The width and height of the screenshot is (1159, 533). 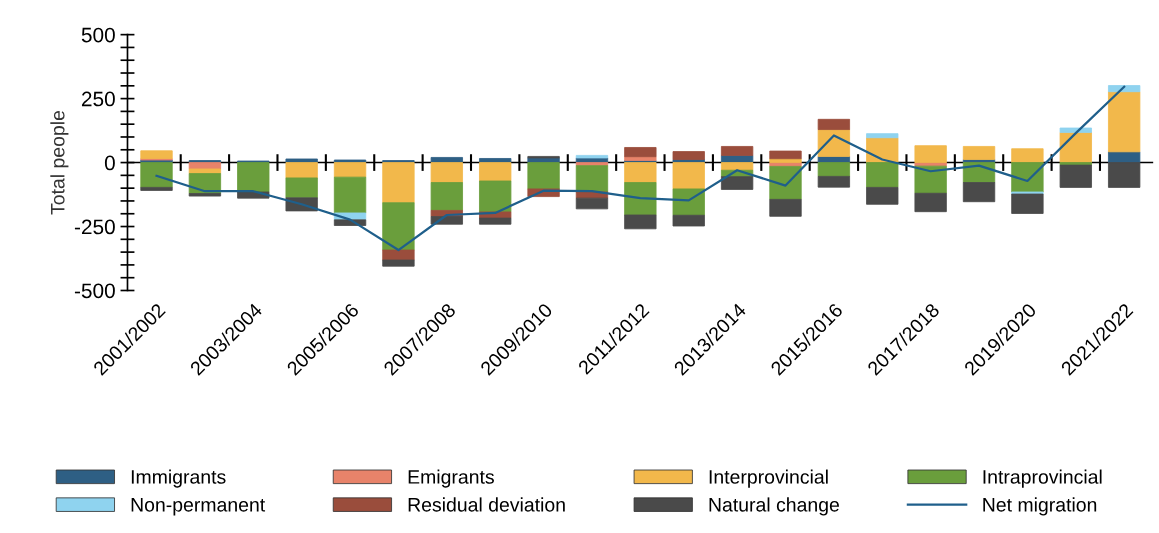 I want to click on legend-label: Immigrants, so click(x=178, y=478).